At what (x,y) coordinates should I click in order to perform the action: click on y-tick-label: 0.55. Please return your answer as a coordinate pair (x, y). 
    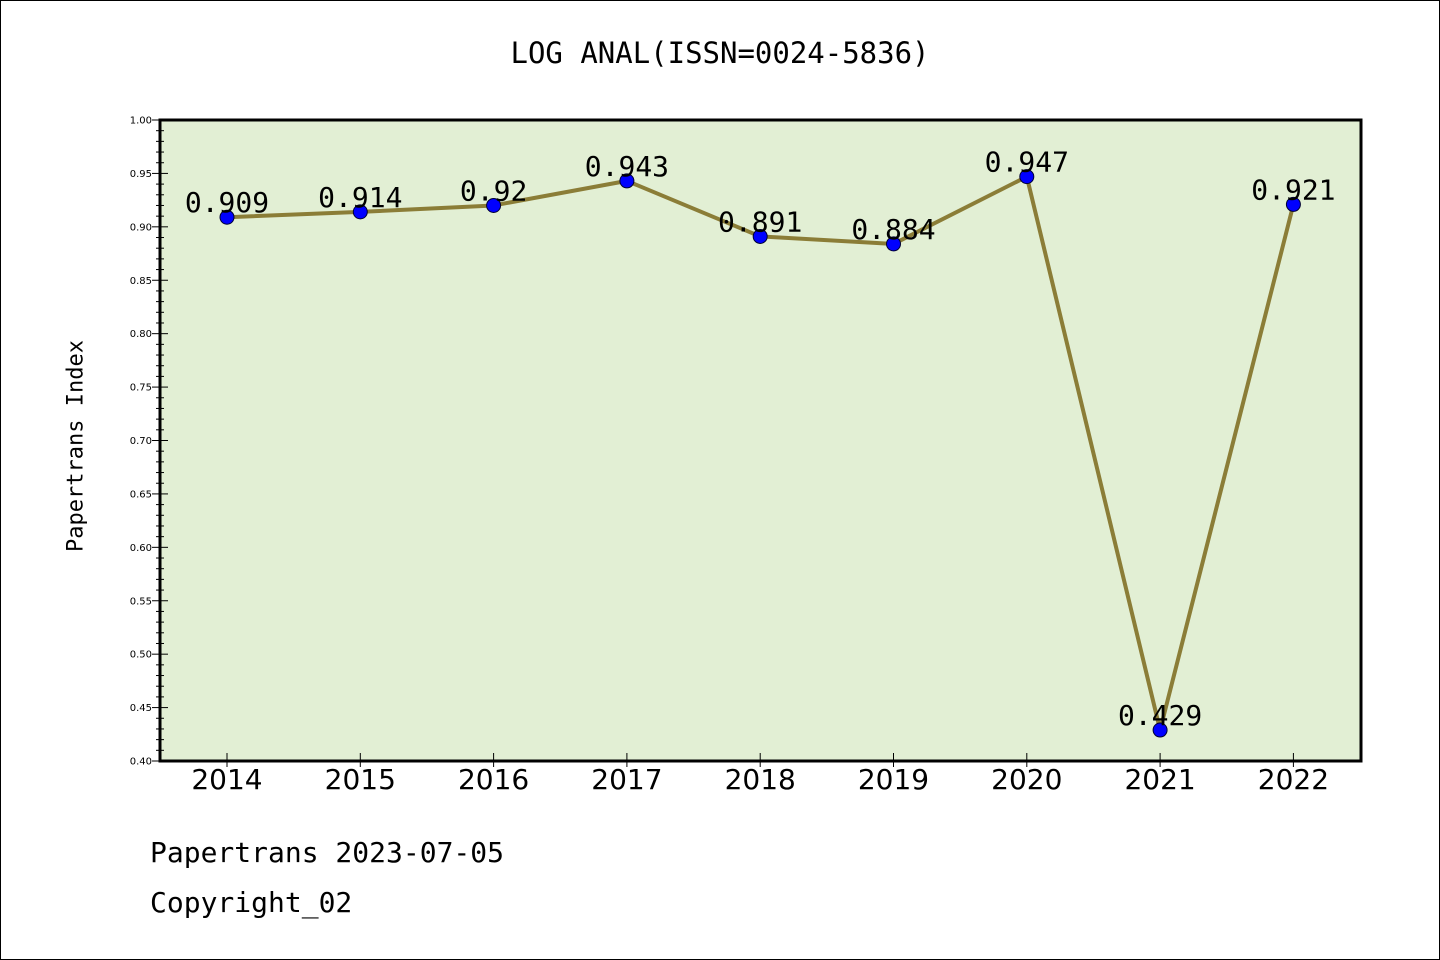
    Looking at the image, I should click on (141, 601).